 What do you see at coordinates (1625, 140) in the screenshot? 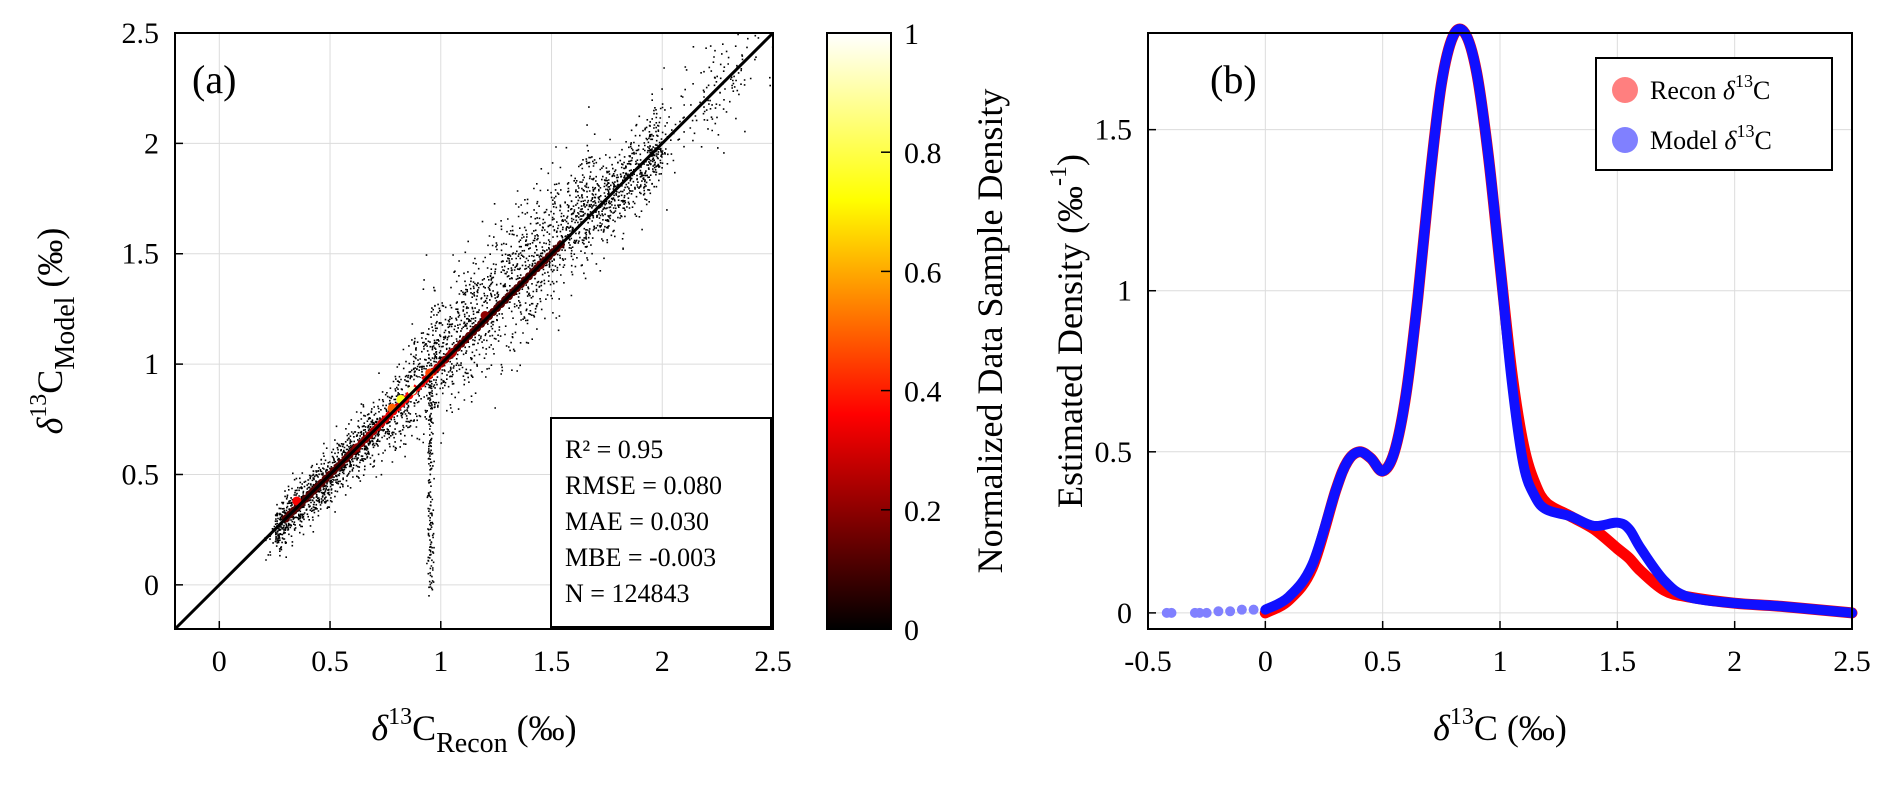
I see `legend-model-marker` at bounding box center [1625, 140].